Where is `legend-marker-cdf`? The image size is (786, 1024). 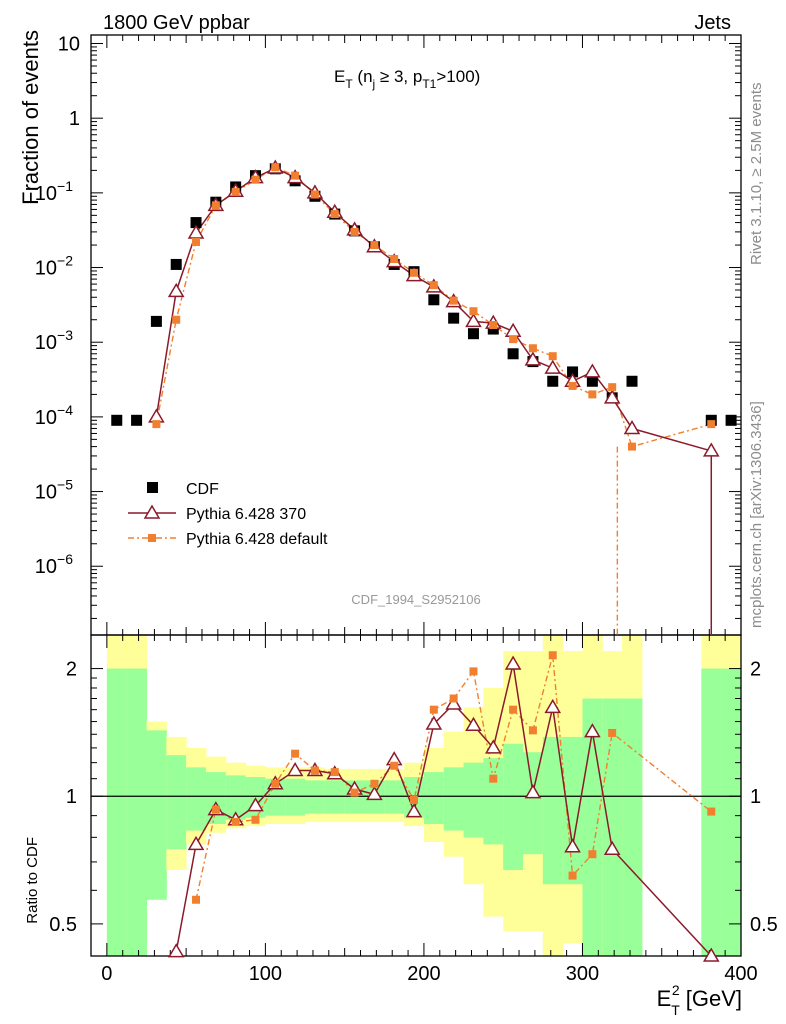
legend-marker-cdf is located at coordinates (152, 487).